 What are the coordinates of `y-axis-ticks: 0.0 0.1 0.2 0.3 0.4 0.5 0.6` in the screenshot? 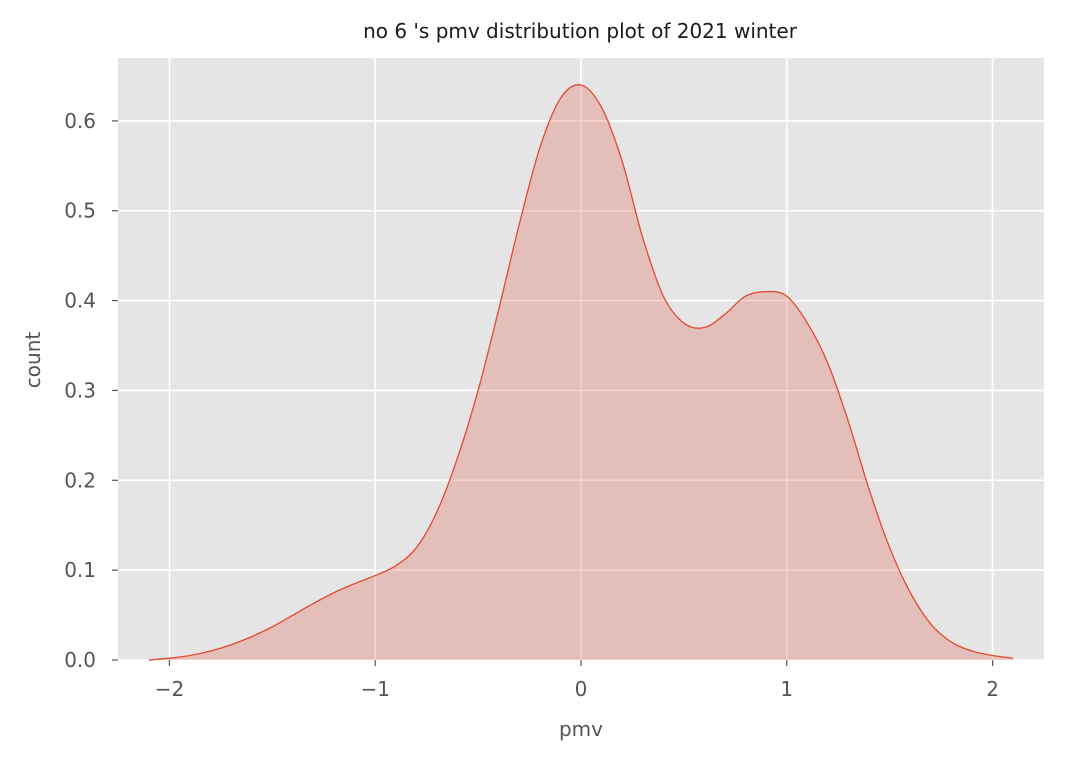 It's located at (91, 390).